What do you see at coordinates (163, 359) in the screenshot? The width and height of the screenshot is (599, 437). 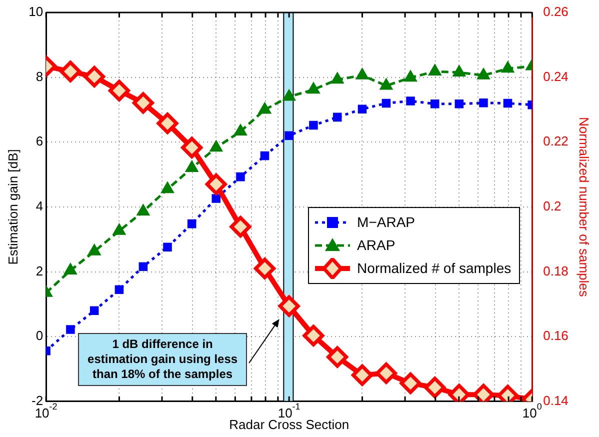 I see `annotation: 1 dB difference in estimation gain using less than 18% of the samples` at bounding box center [163, 359].